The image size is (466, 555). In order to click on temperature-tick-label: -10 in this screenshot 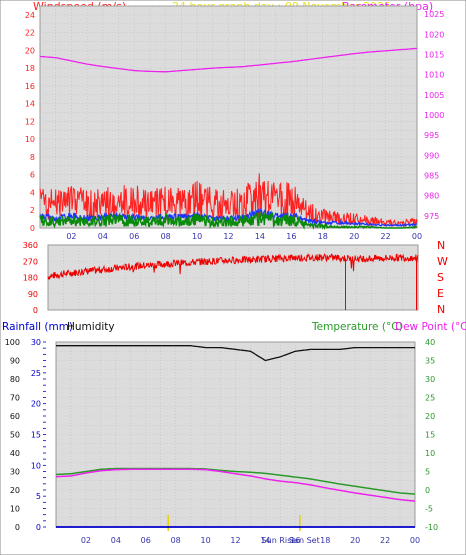, I will do `click(431, 527)`.